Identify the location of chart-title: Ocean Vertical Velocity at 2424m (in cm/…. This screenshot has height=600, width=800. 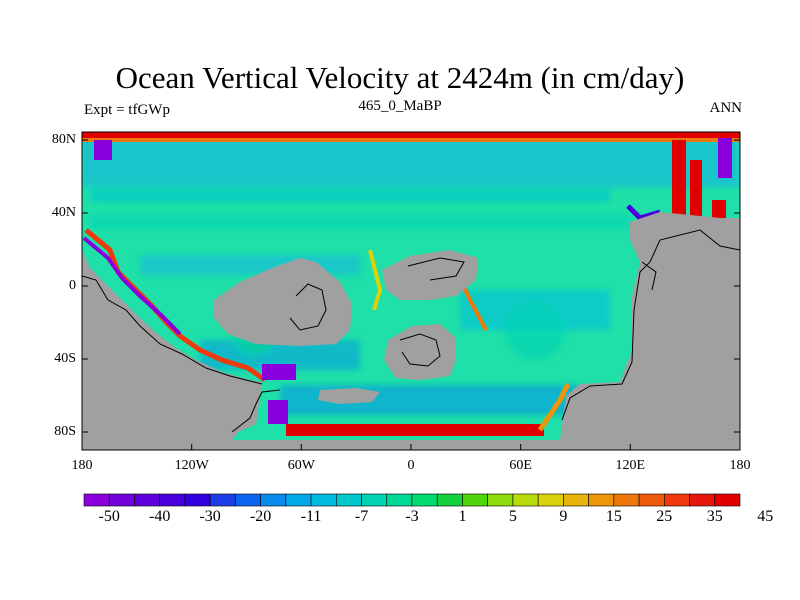
(400, 77).